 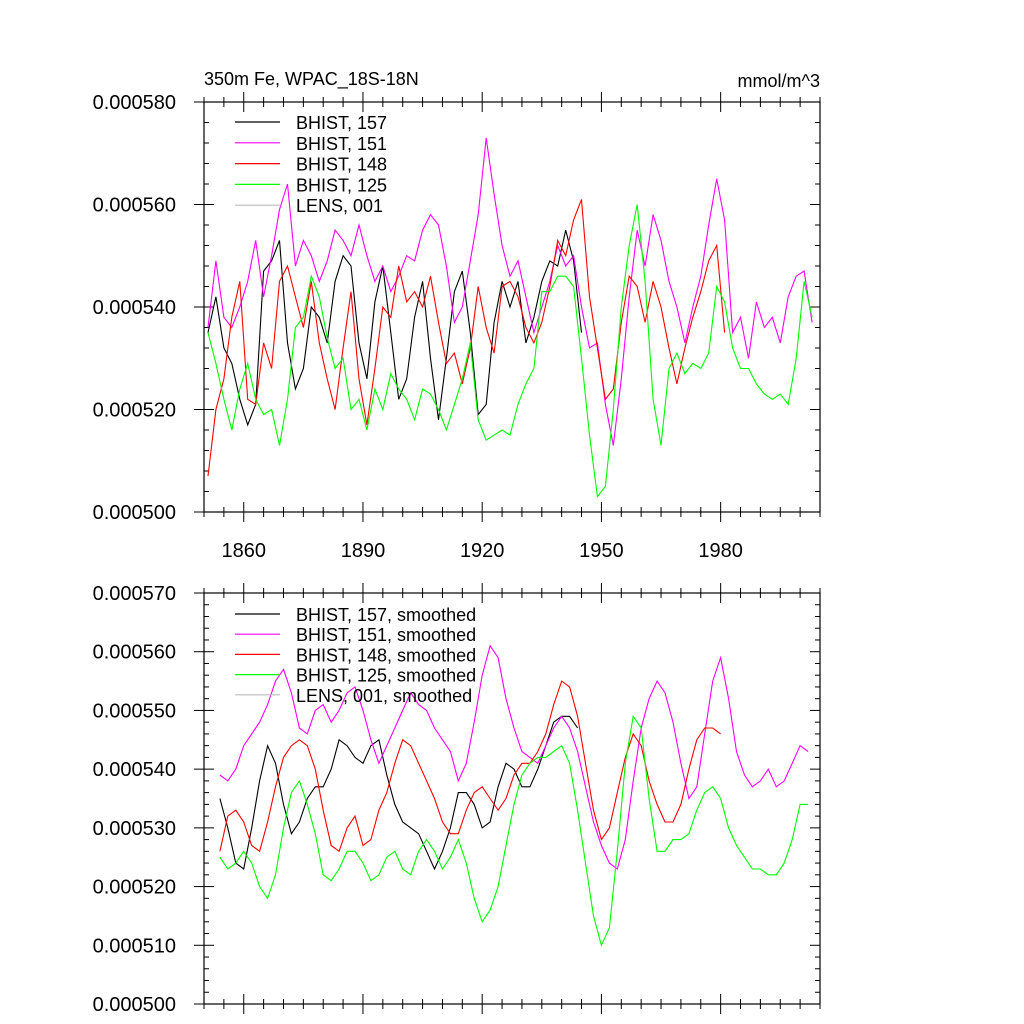 What do you see at coordinates (386, 676) in the screenshot?
I see `legend-label: BHIST, 125, smoothed` at bounding box center [386, 676].